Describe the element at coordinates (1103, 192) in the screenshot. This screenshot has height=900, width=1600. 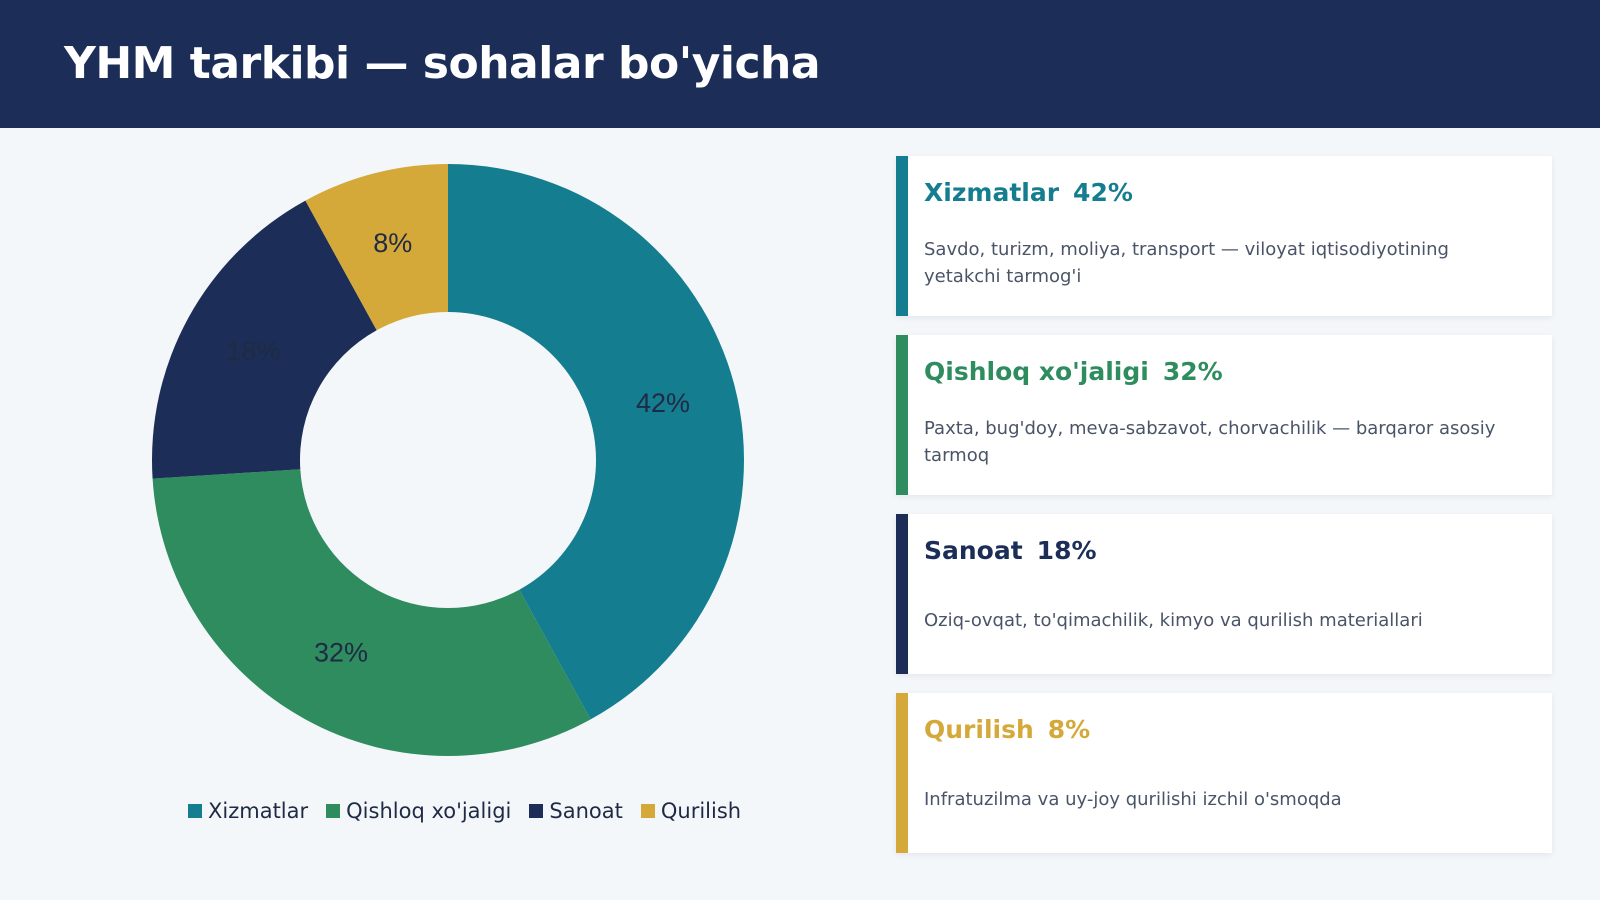
I see `card-percent: 42%` at that location.